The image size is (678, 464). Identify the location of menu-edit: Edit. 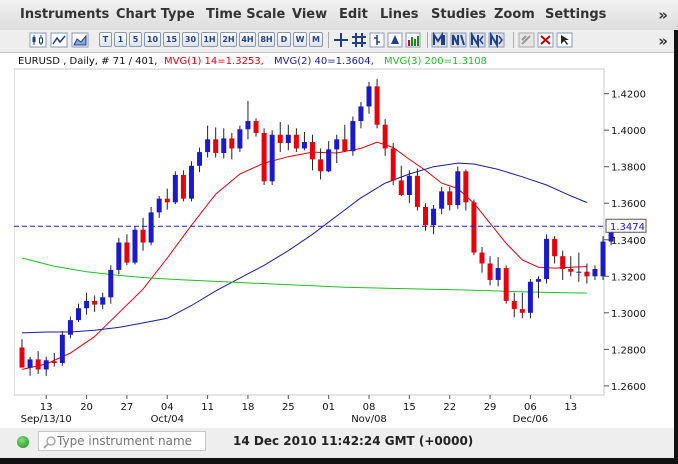
(353, 14).